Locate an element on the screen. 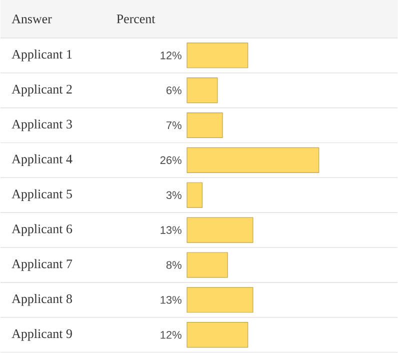 This screenshot has width=398, height=353. y-tick-label: Applicant 5 is located at coordinates (42, 195).